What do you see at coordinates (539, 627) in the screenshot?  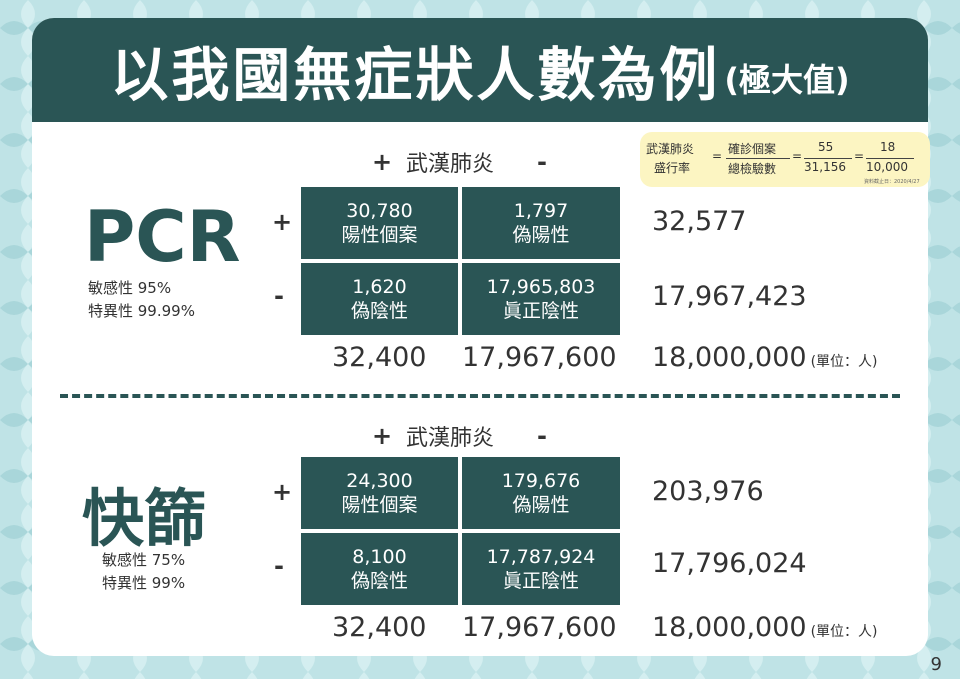 I see `col-total-negative-rapid: 17,967,600` at bounding box center [539, 627].